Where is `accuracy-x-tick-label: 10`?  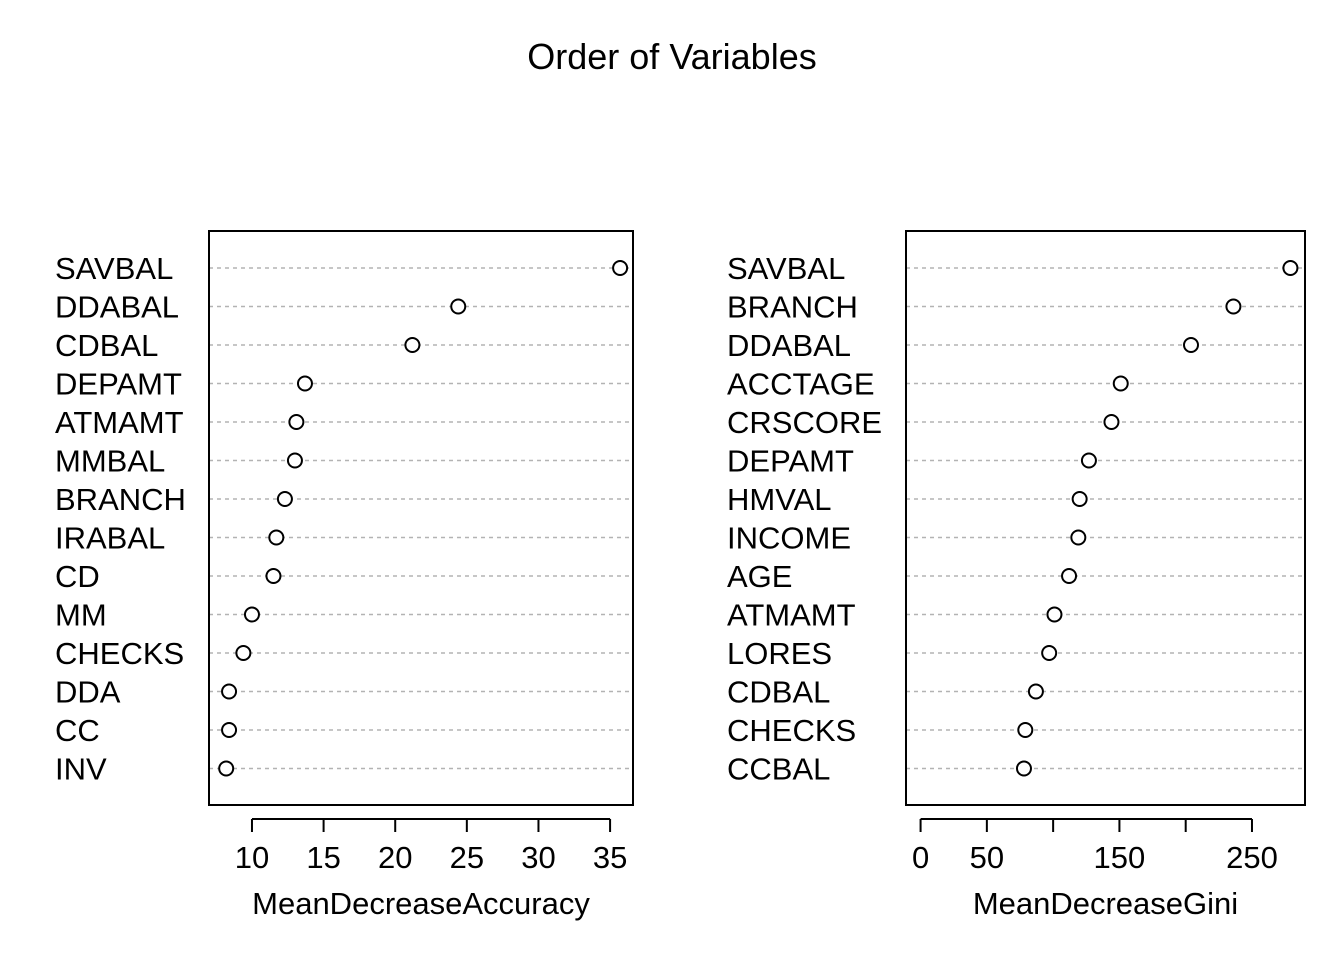
accuracy-x-tick-label: 10 is located at coordinates (252, 857).